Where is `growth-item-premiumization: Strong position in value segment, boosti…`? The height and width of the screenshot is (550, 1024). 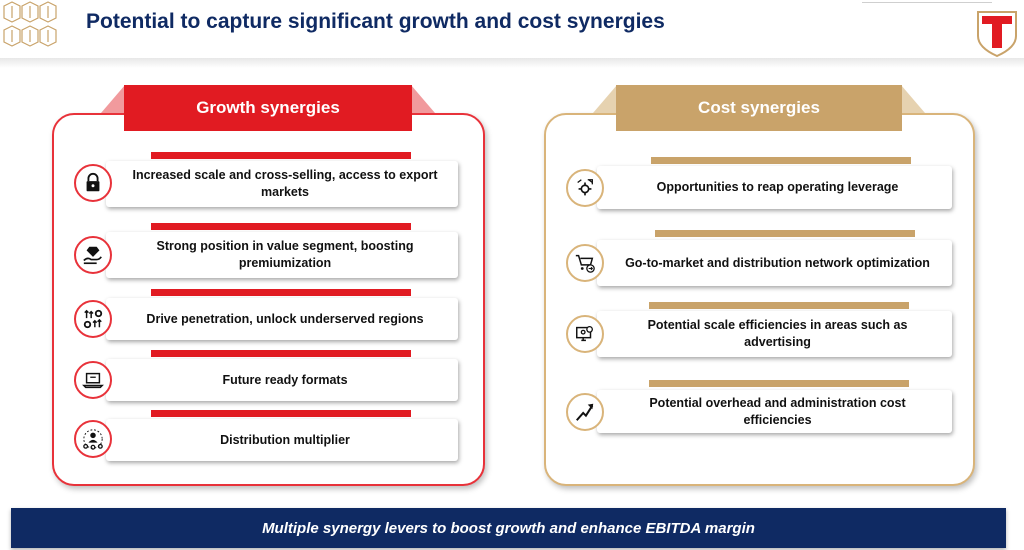
growth-item-premiumization: Strong position in value segment, boosti… is located at coordinates (282, 255).